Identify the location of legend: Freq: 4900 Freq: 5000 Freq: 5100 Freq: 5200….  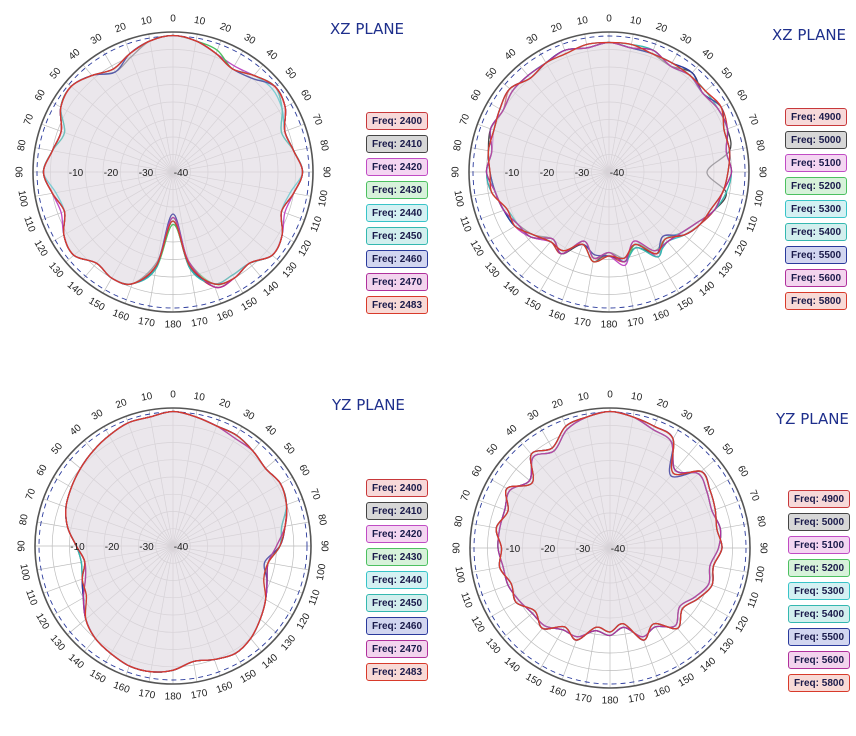
(816, 209).